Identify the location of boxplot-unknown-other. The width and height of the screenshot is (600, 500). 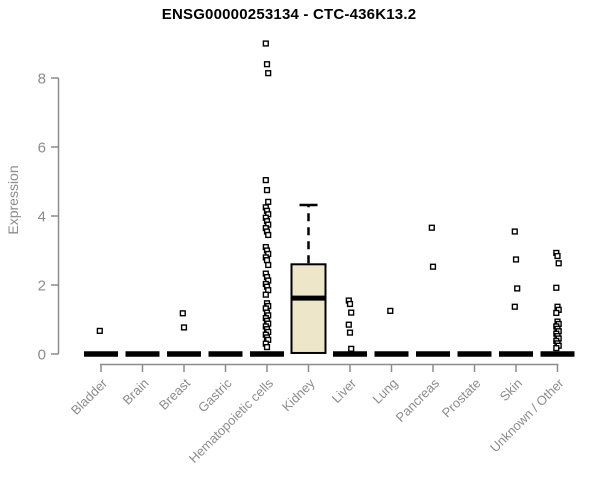
(557, 303).